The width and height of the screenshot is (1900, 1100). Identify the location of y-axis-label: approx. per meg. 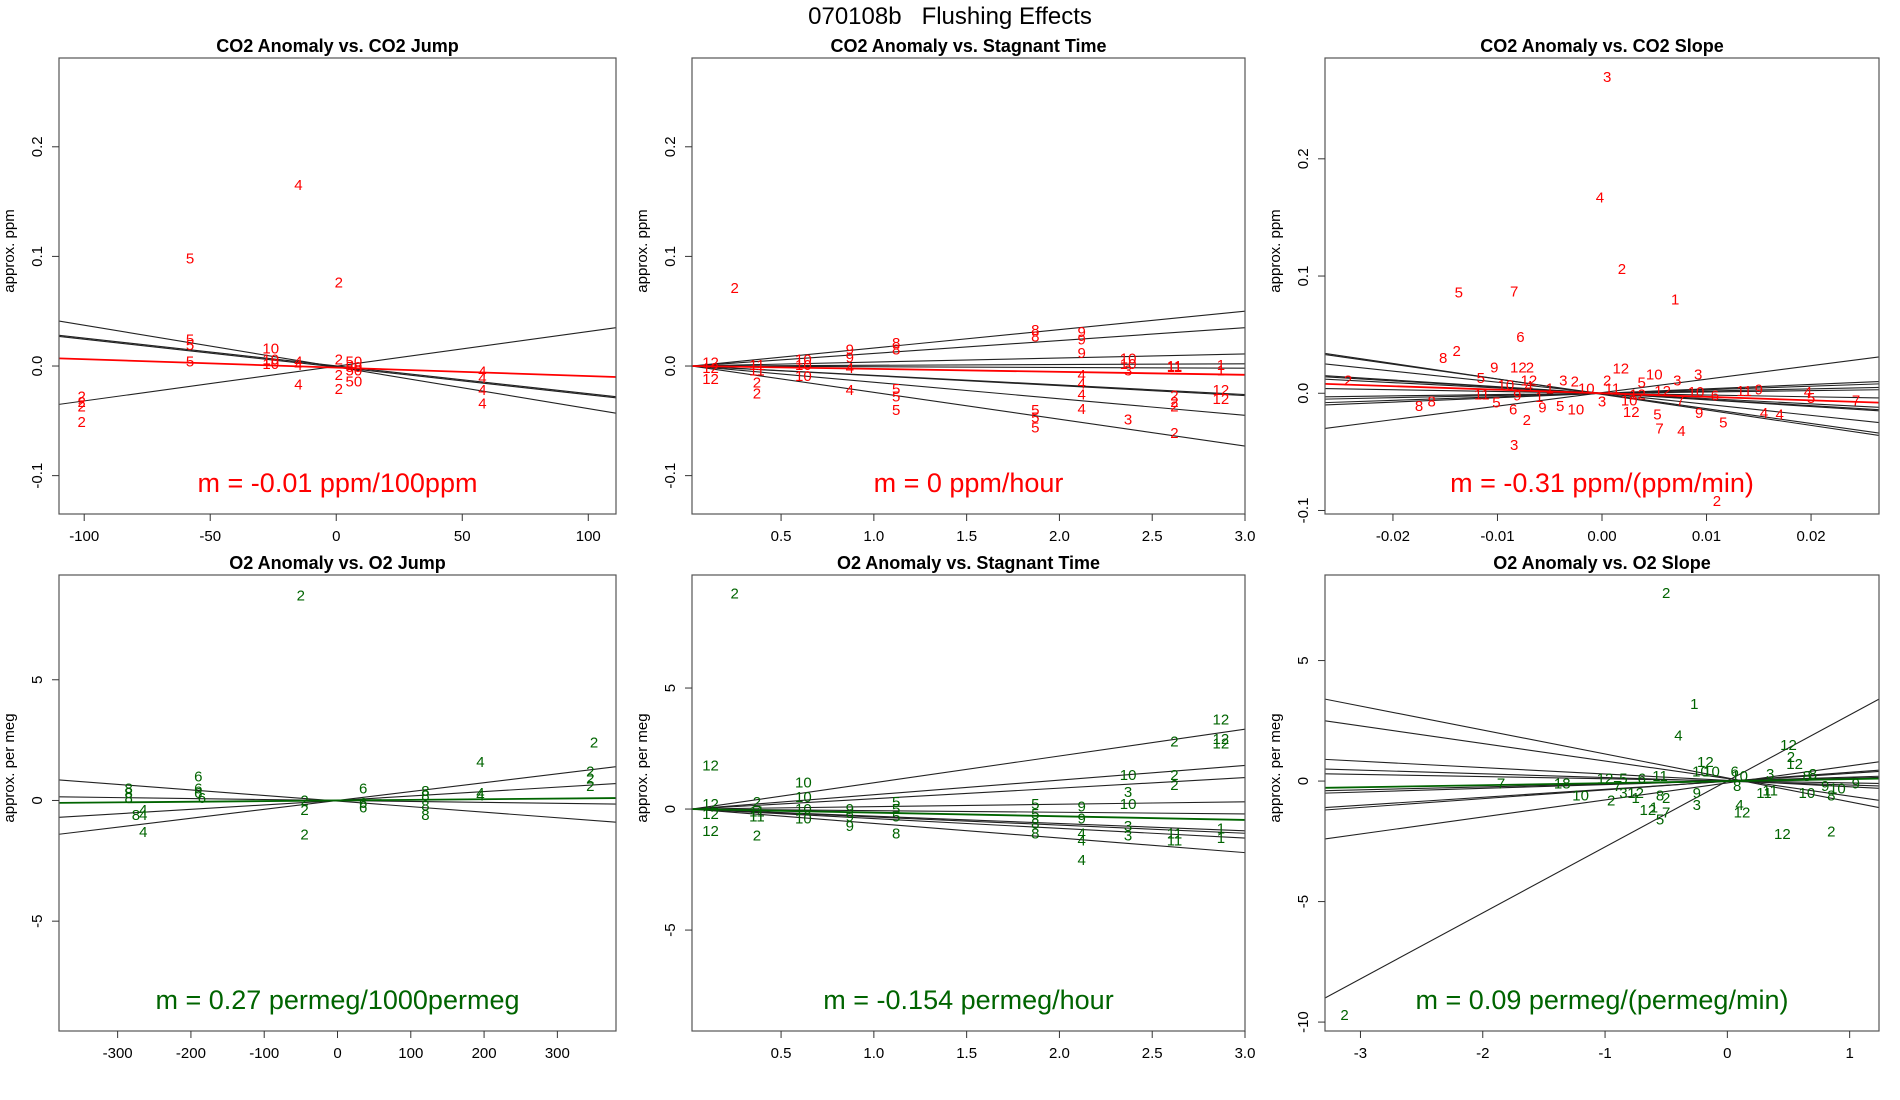
(642, 767).